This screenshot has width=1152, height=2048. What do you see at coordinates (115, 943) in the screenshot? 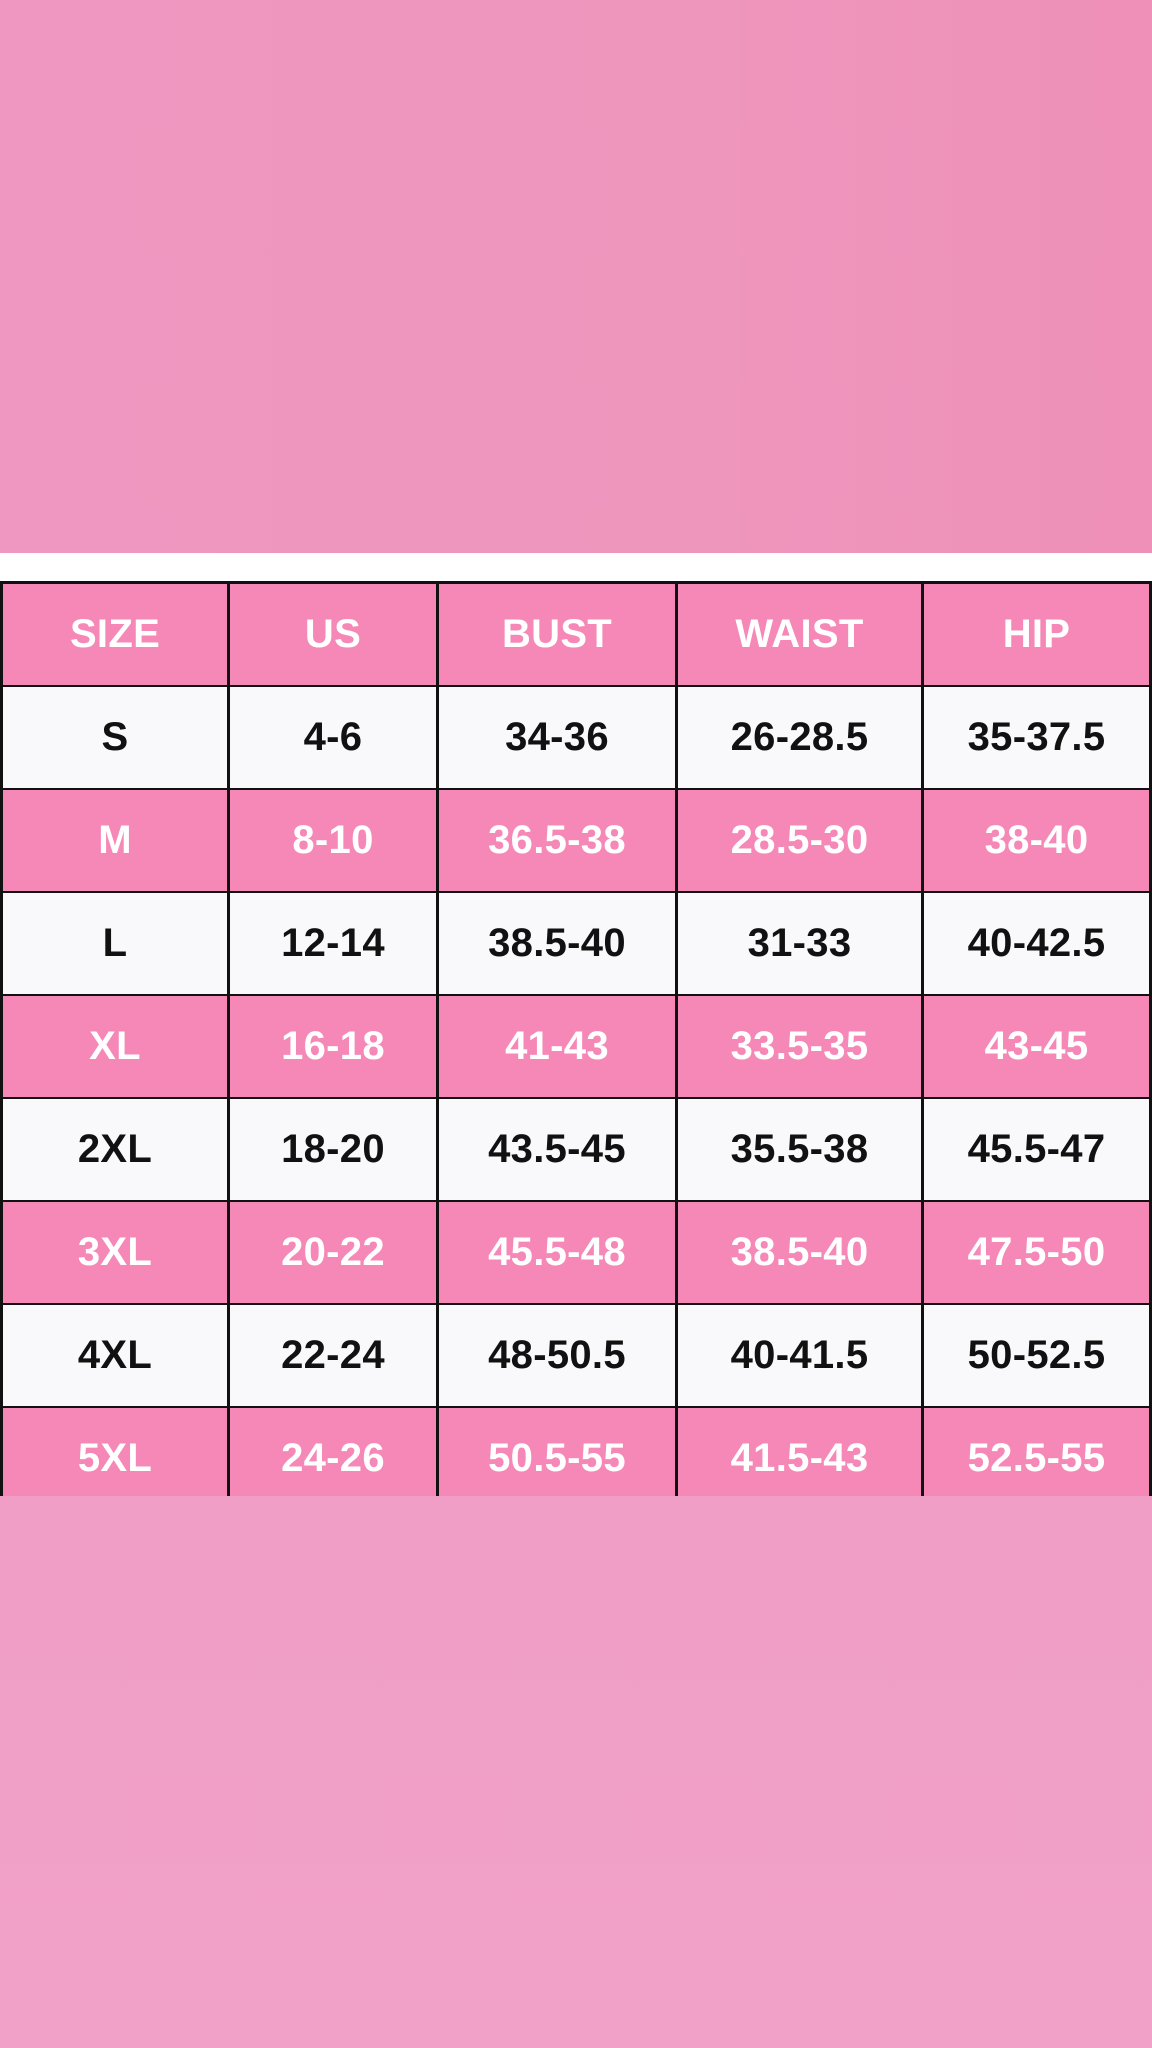
I see `cell-size: L` at bounding box center [115, 943].